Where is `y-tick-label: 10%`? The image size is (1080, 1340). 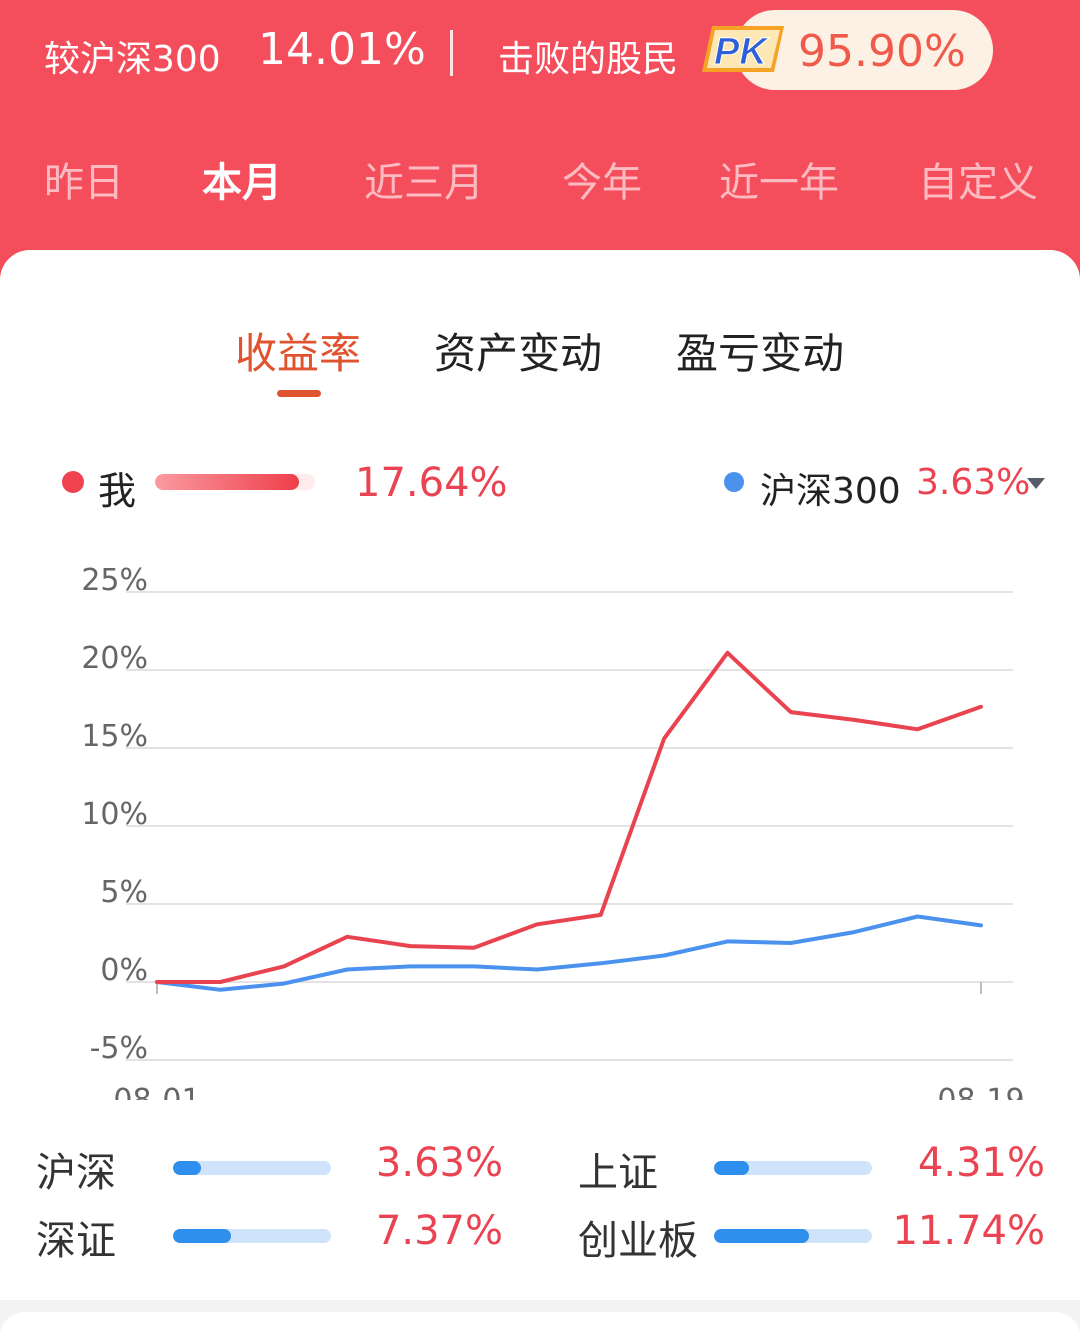 y-tick-label: 10% is located at coordinates (114, 814).